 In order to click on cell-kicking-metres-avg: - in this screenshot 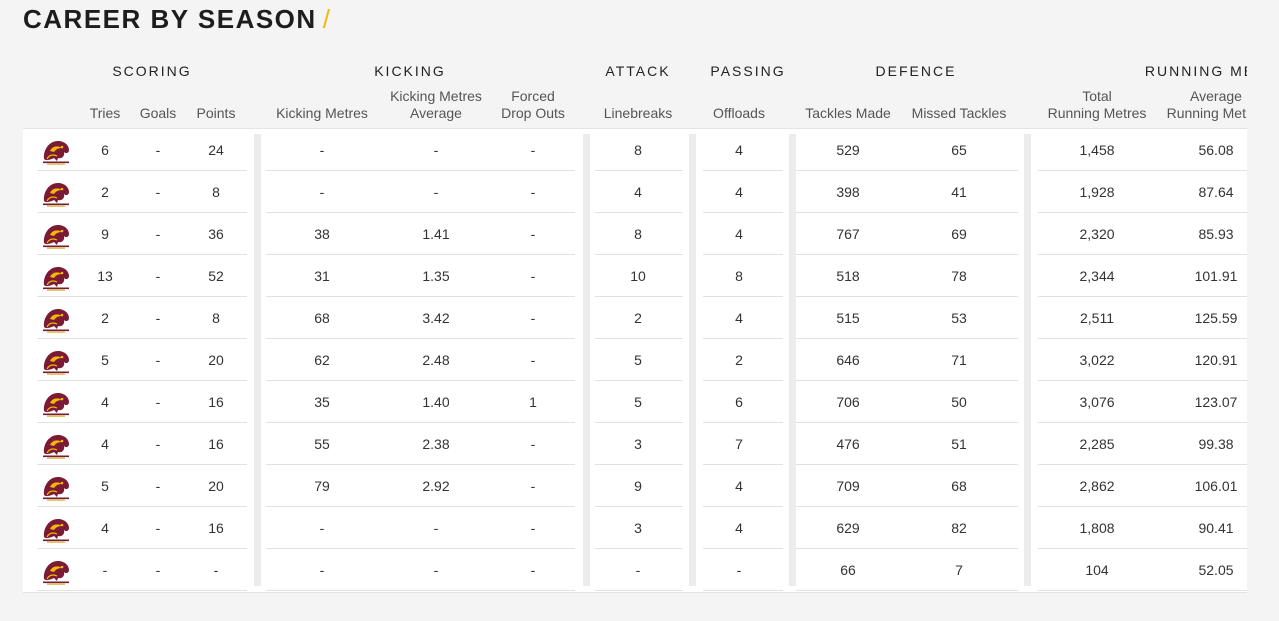, I will do `click(436, 570)`.